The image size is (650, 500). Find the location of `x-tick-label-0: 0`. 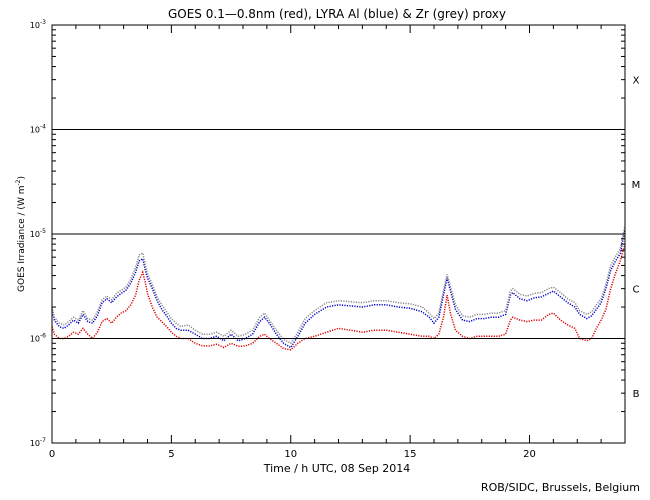

x-tick-label-0: 0 is located at coordinates (52, 454).